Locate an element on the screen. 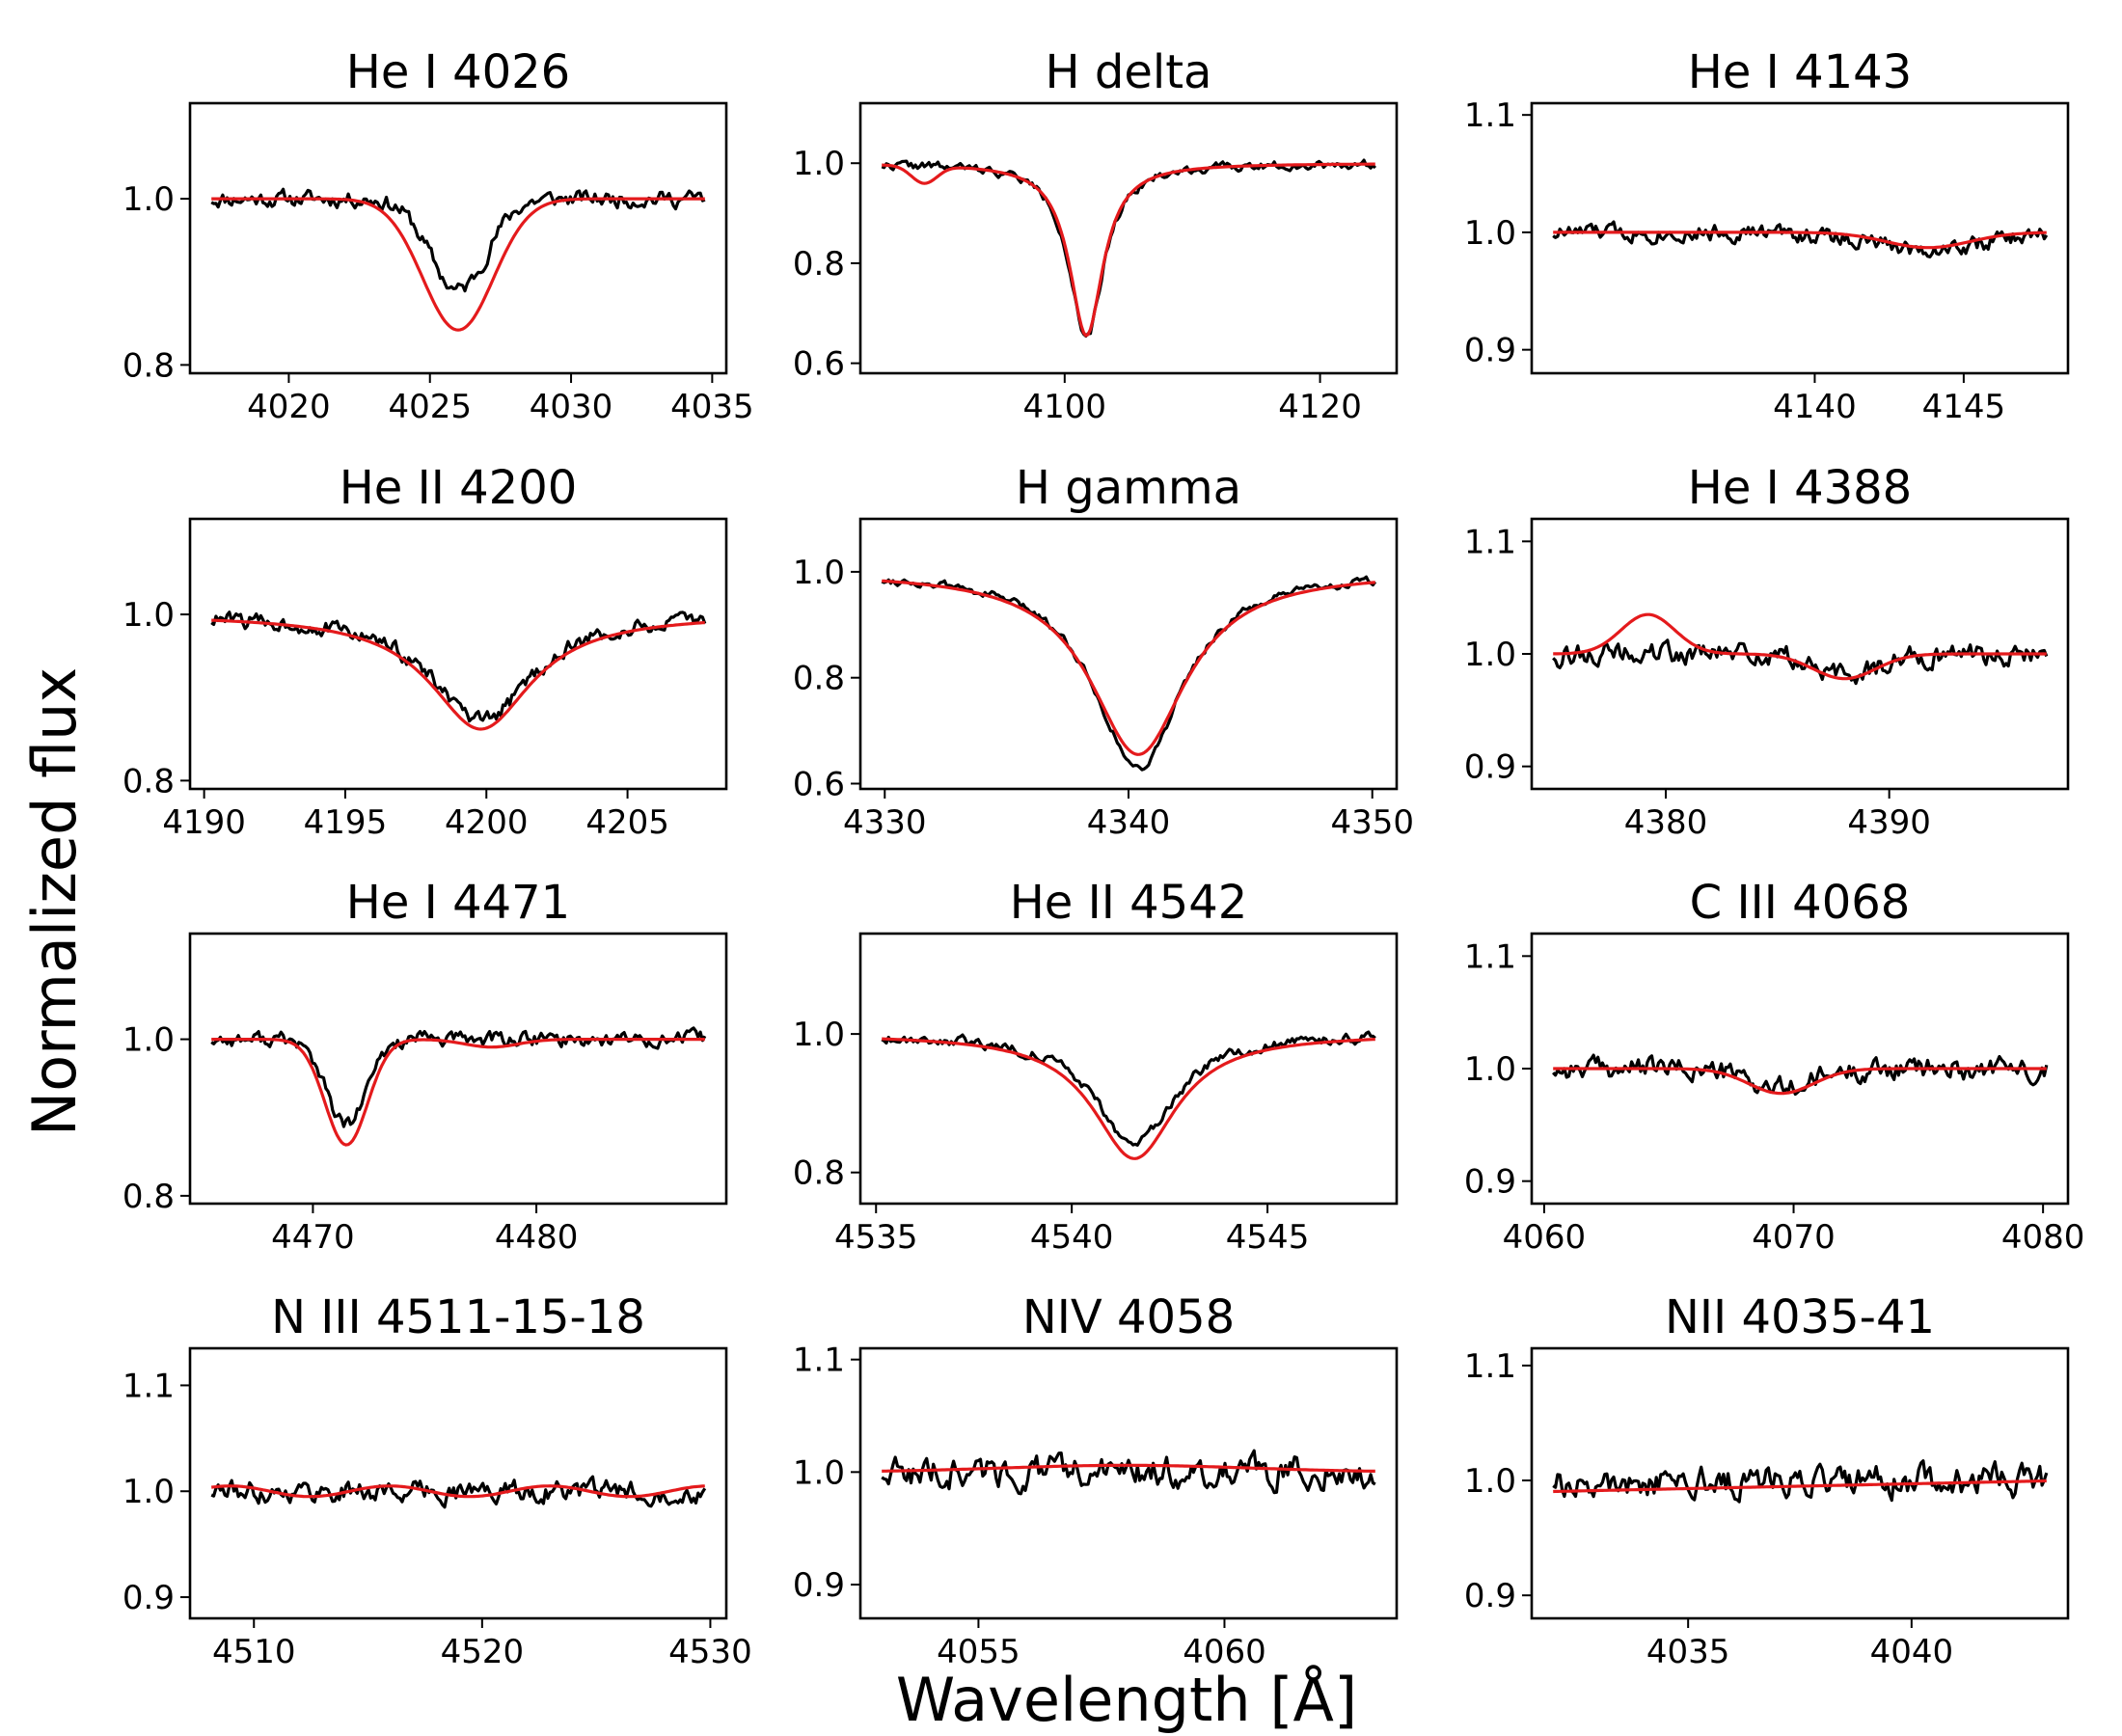 This screenshot has width=2122, height=1736. x-tick-label: 4530 is located at coordinates (710, 1652).